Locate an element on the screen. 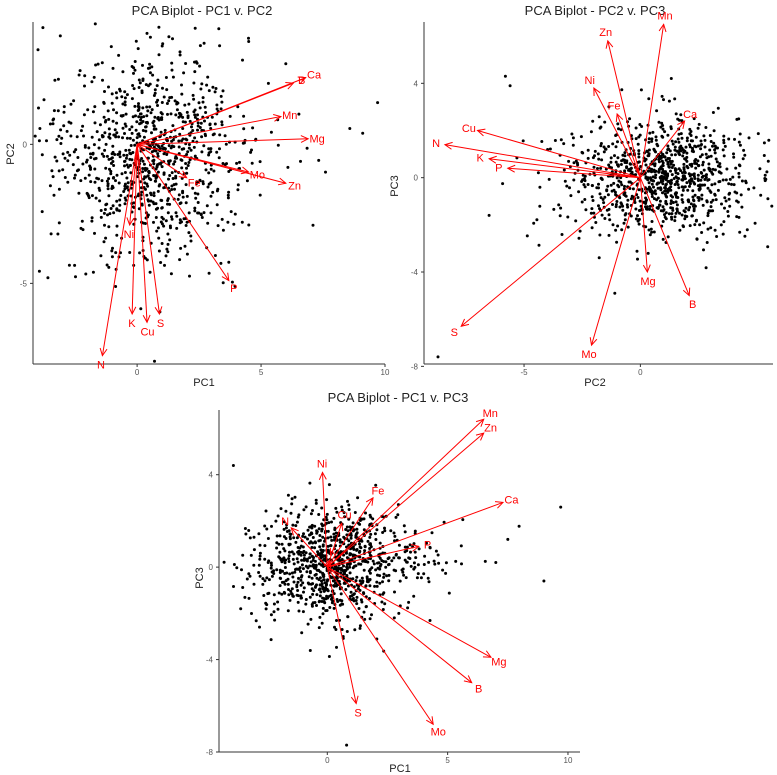 This screenshot has width=777, height=775. loading-label-p: P is located at coordinates (427, 545).